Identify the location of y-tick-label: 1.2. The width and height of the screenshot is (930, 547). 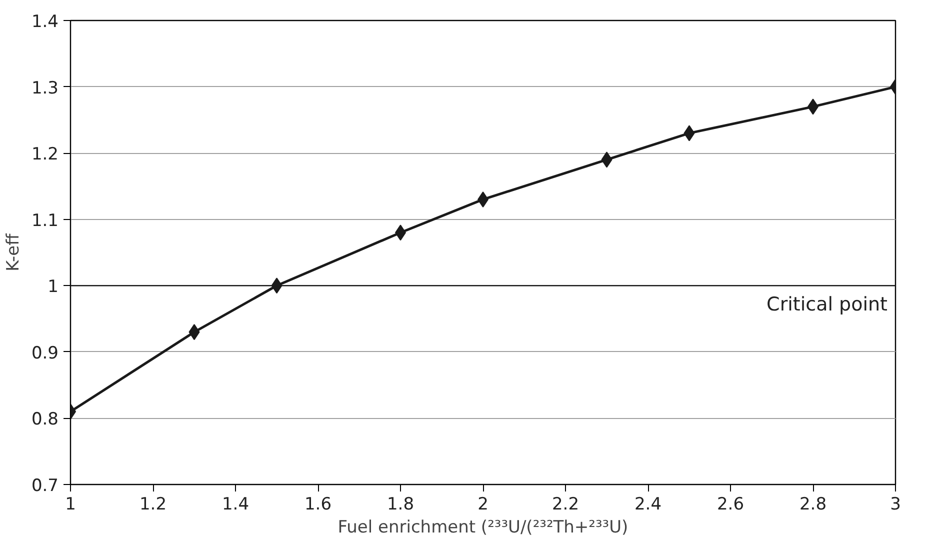
(45, 154).